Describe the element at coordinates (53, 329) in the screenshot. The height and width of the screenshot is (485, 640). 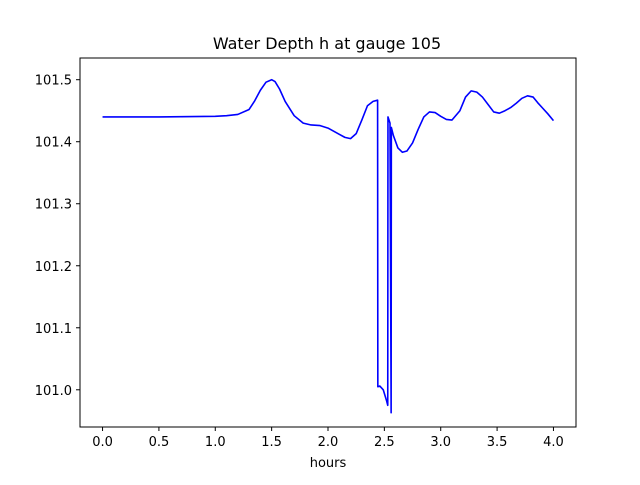
I see `y-tick-label: 101.1` at that location.